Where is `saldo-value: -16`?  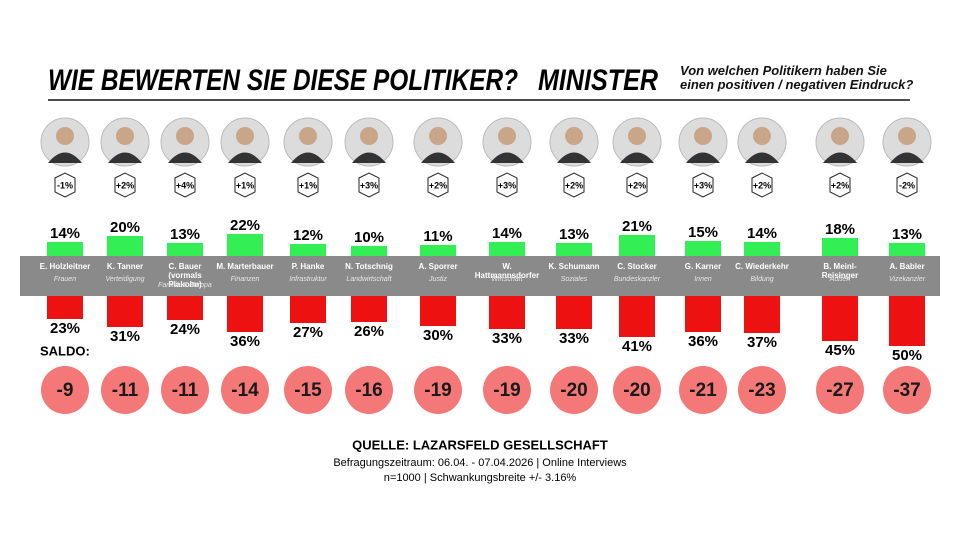
saldo-value: -16 is located at coordinates (368, 390).